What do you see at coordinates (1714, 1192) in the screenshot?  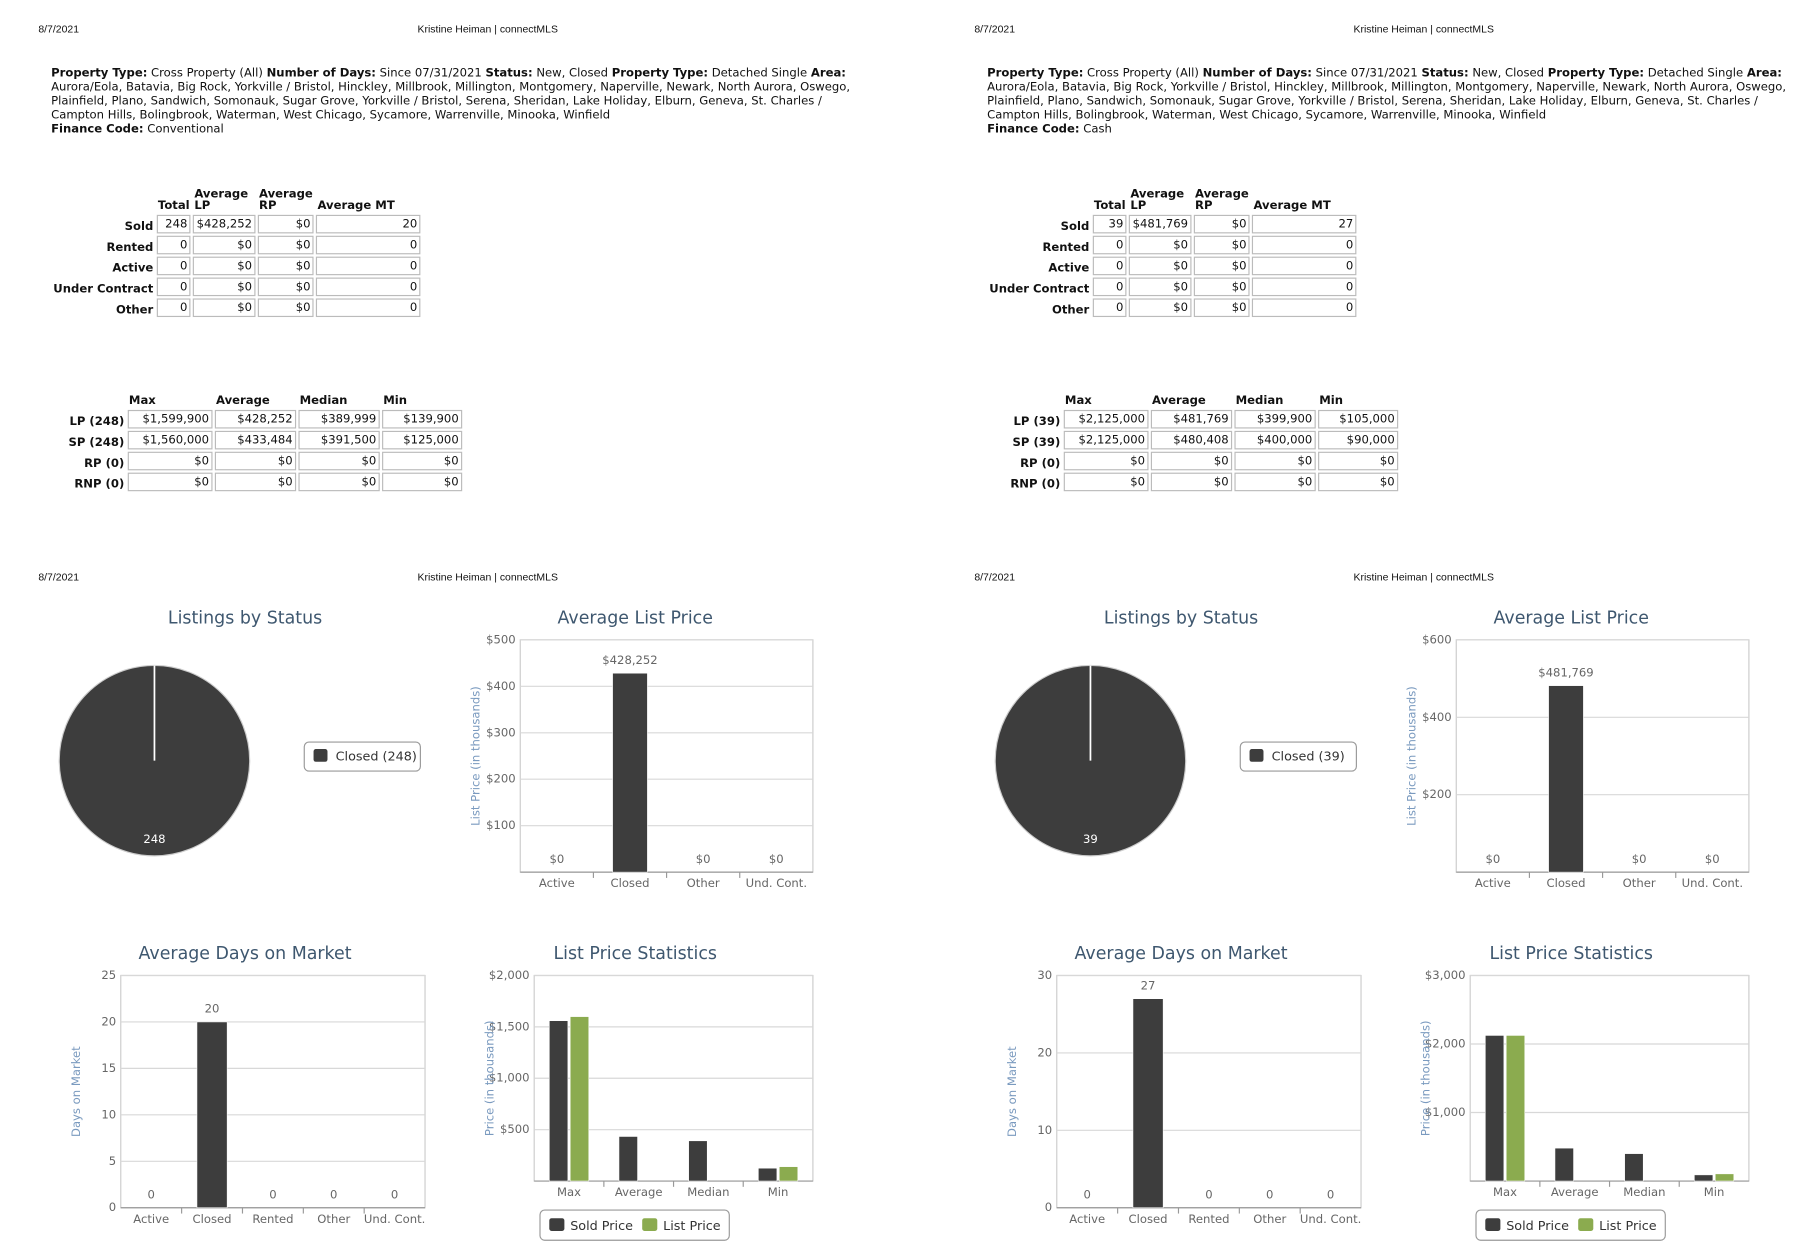 I see `x-tick-label: Min` at bounding box center [1714, 1192].